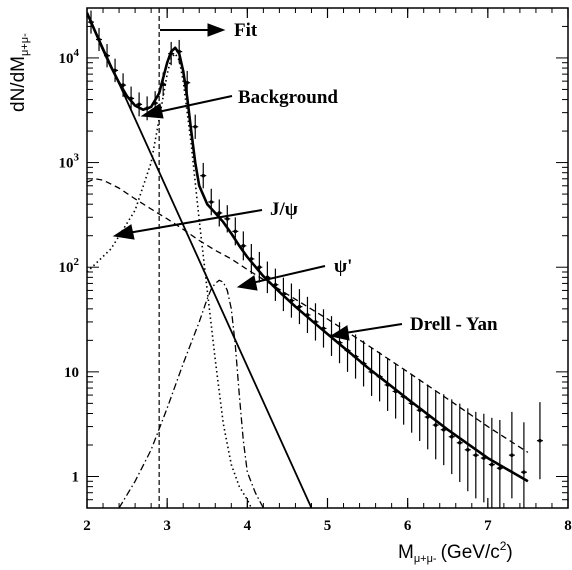  What do you see at coordinates (246, 30) in the screenshot?
I see `fit-label: Fit` at bounding box center [246, 30].